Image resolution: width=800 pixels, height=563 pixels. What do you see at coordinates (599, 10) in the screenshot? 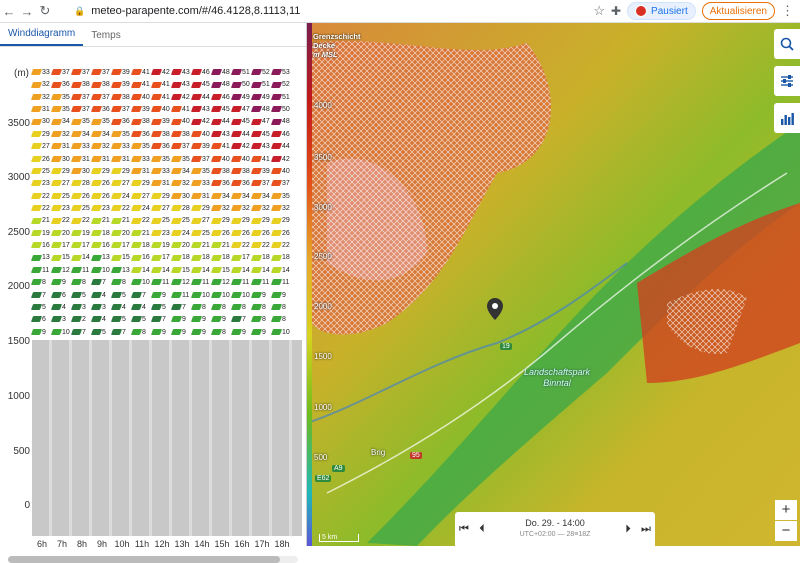
I see `bookmark-star-icon: ☆` at bounding box center [599, 10].